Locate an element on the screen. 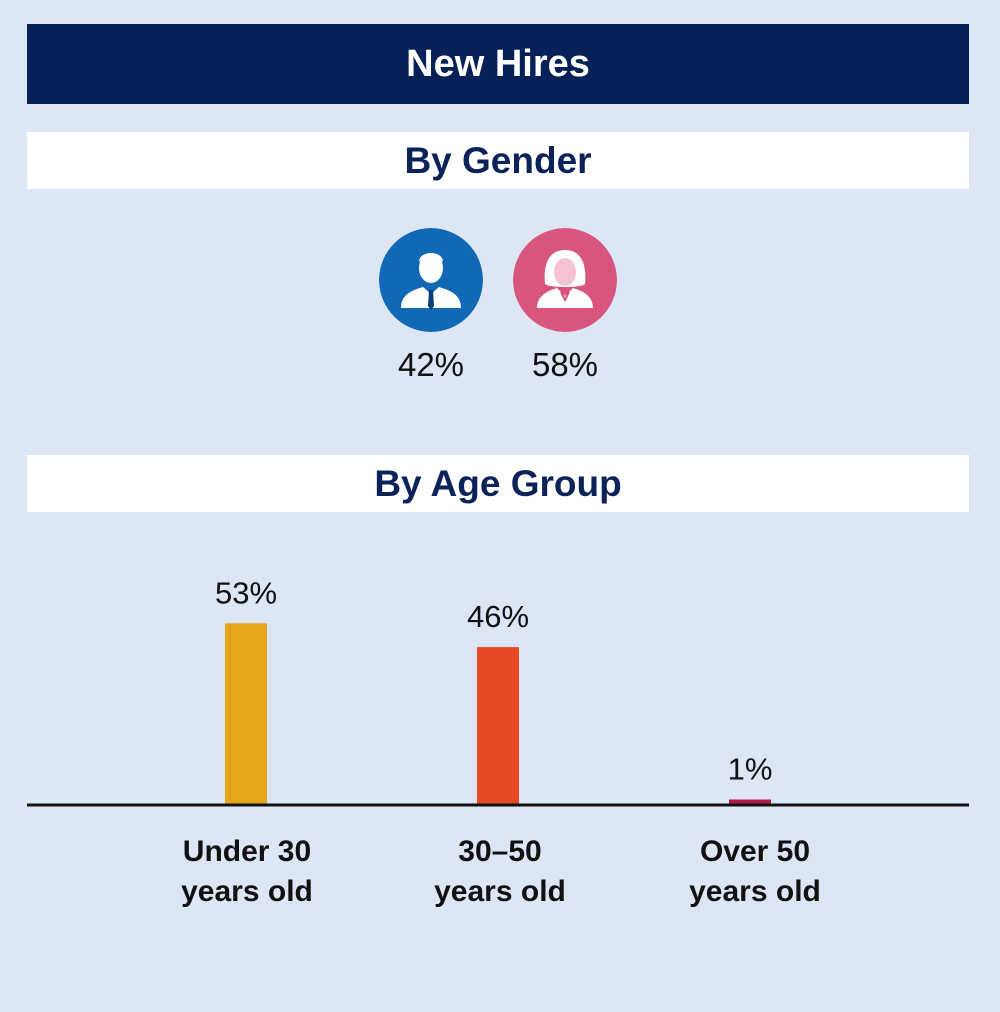 The height and width of the screenshot is (1012, 1000). male-circle is located at coordinates (431, 280).